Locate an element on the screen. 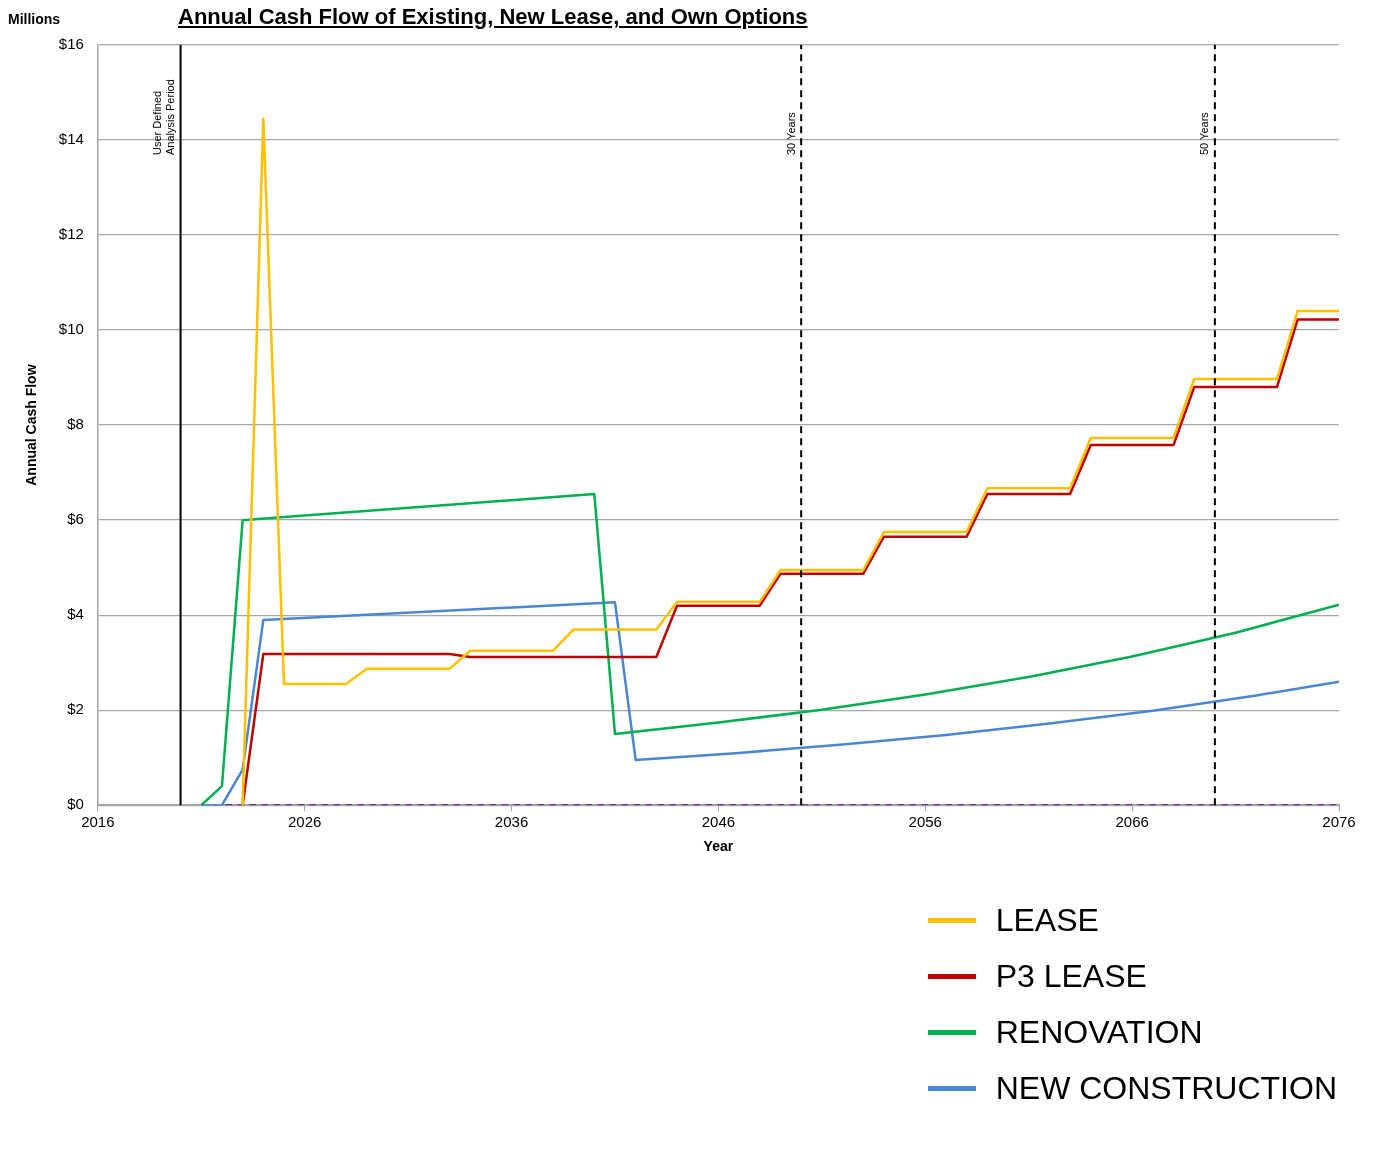 The width and height of the screenshot is (1375, 1151). legend-label: NEW CONSTRUCTION is located at coordinates (1166, 1088).